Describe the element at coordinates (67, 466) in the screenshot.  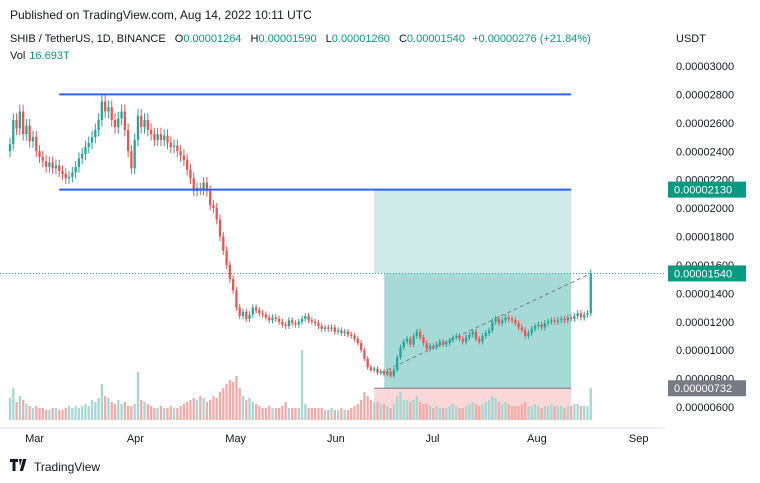
I see `footer-brand: TradingView` at that location.